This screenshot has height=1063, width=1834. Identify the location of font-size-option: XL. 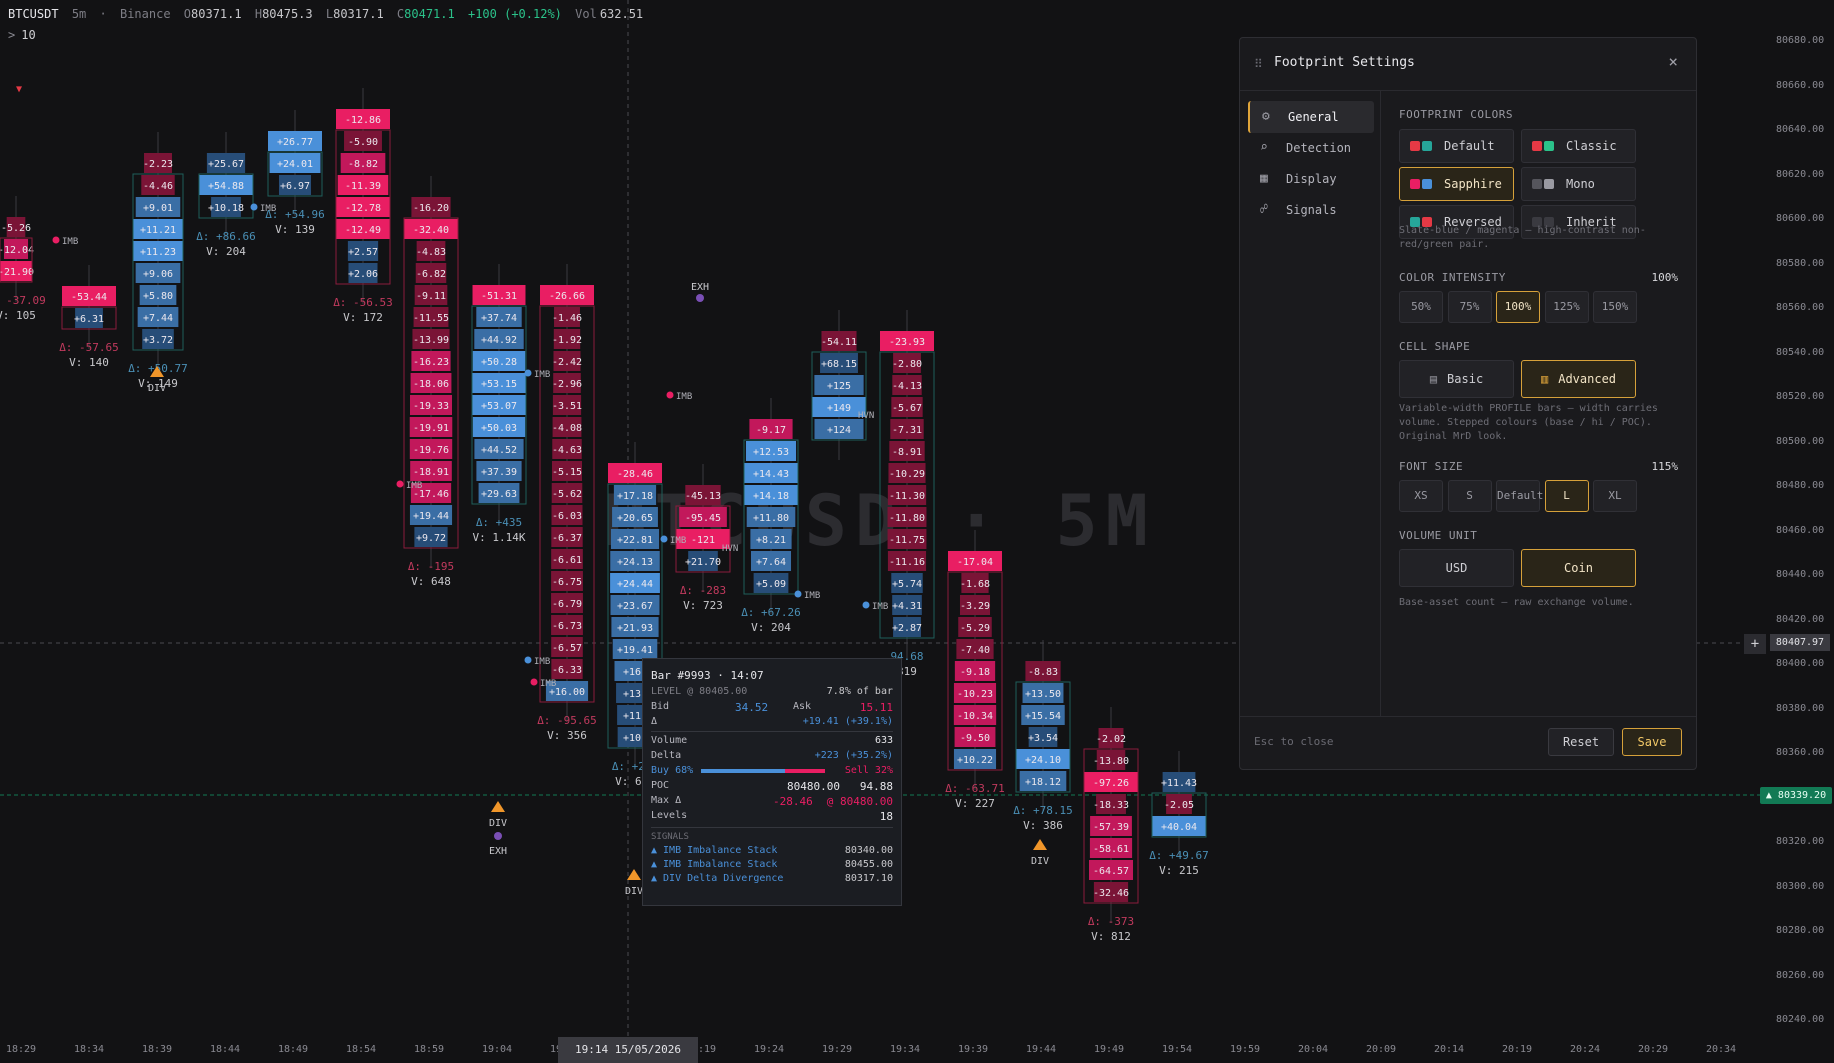
(1615, 496).